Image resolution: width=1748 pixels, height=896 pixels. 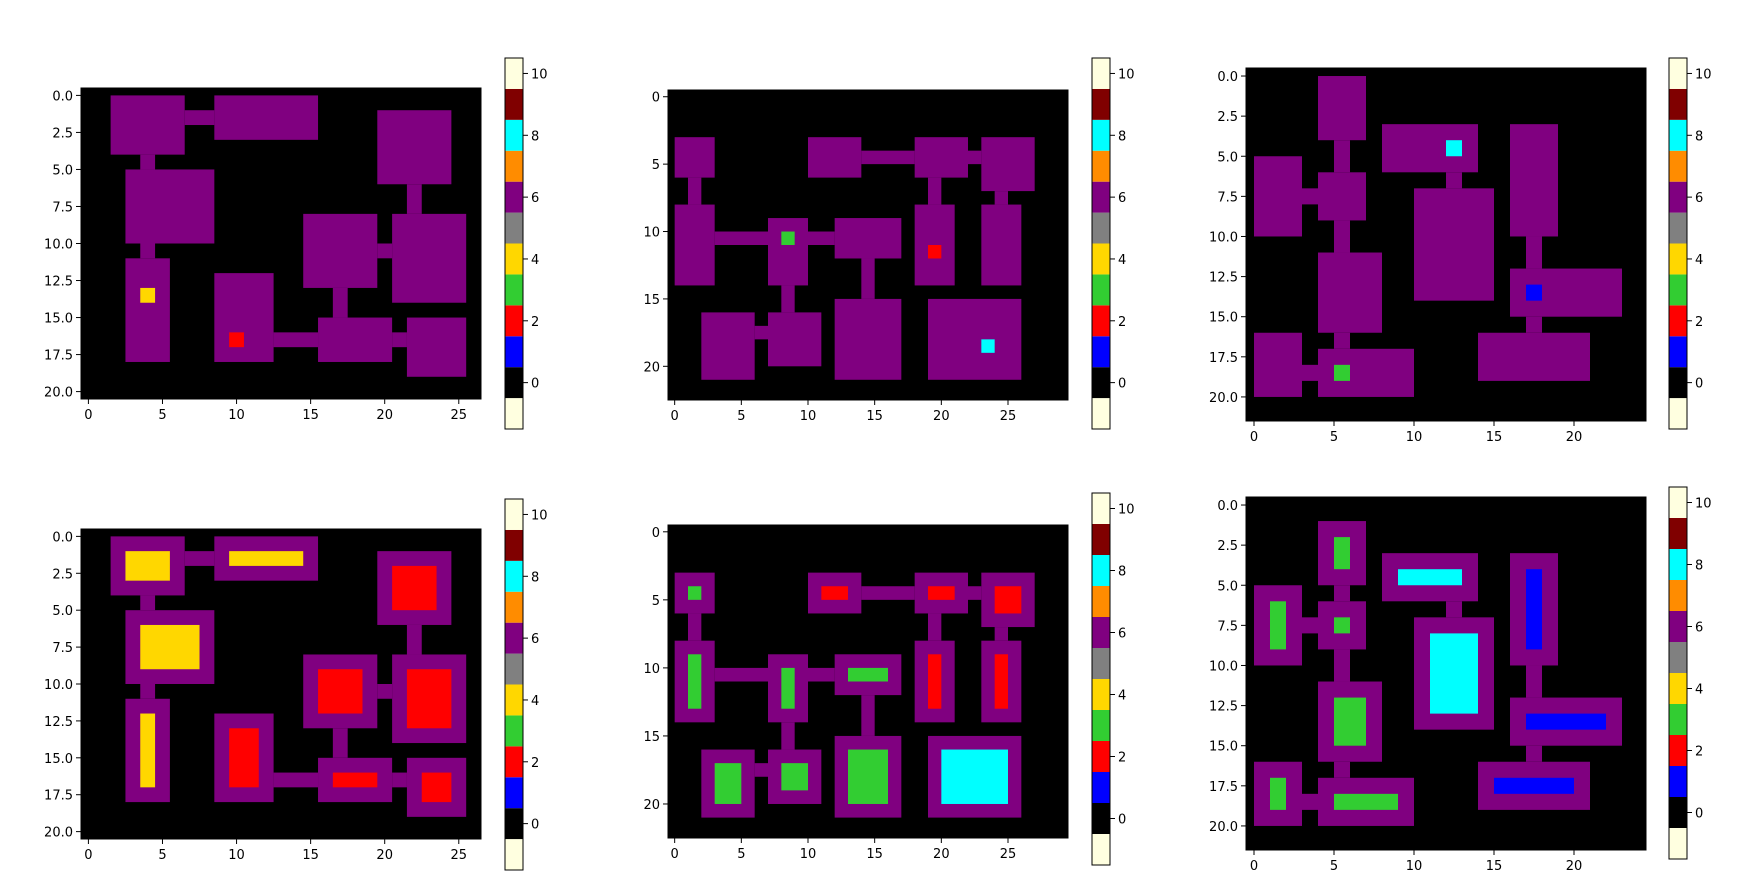 What do you see at coordinates (539, 515) in the screenshot?
I see `colorbar-tick-label: 10` at bounding box center [539, 515].